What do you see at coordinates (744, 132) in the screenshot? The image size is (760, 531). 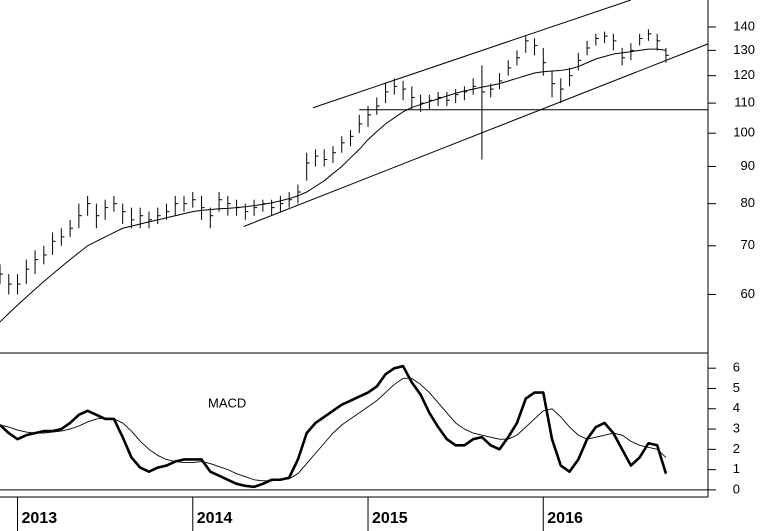 I see `y-tick-label: 100` at bounding box center [744, 132].